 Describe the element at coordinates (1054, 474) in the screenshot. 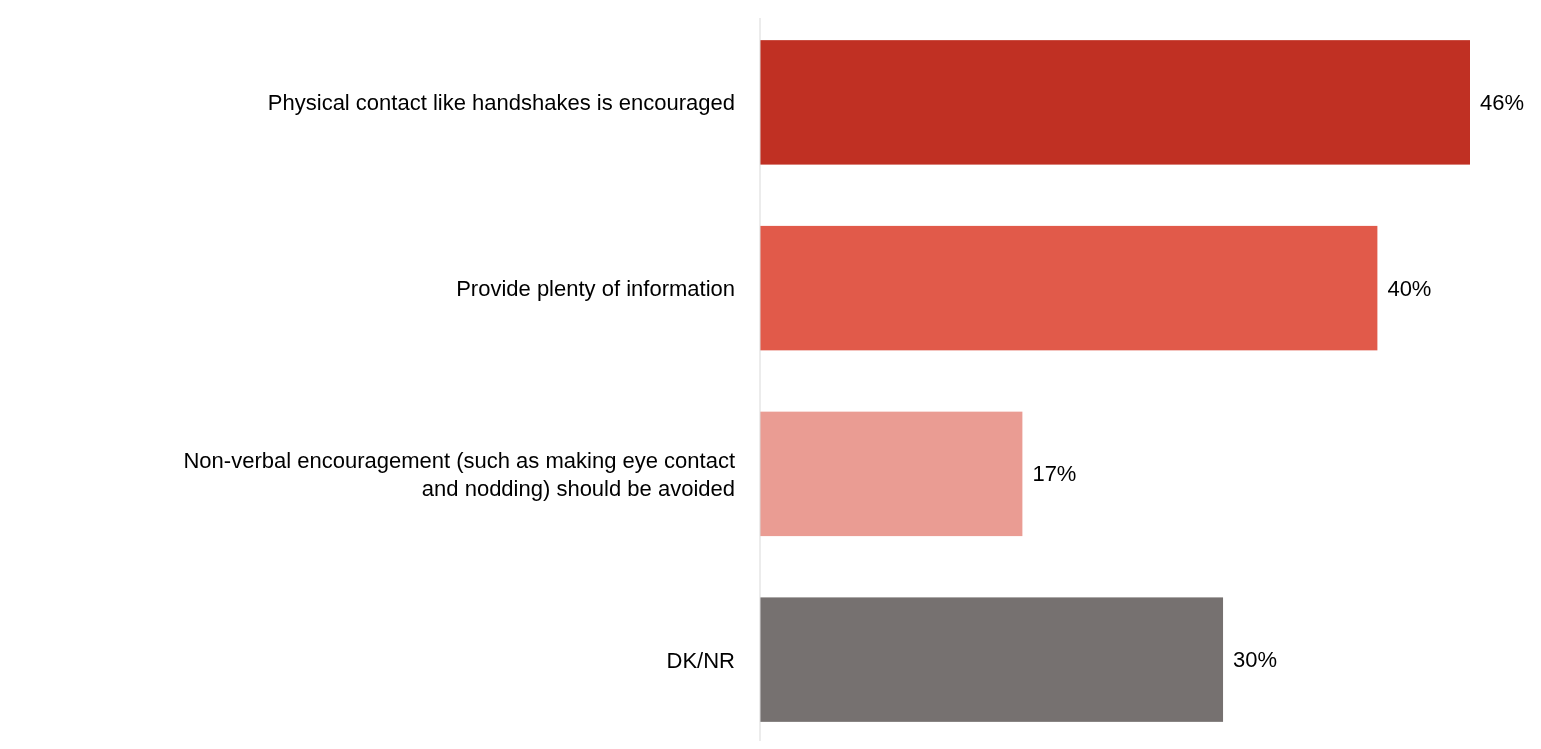

I see `data-label: 17%` at that location.